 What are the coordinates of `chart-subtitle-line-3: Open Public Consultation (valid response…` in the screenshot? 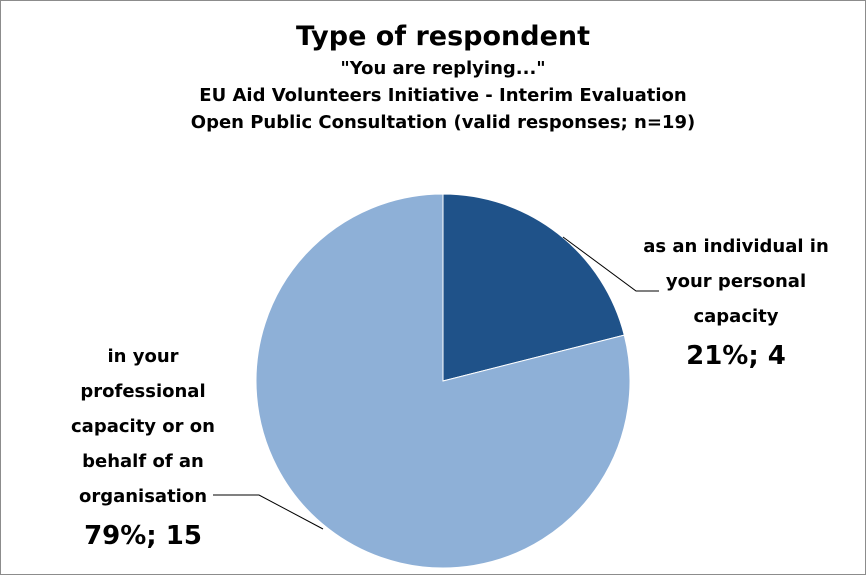 It's located at (443, 122).